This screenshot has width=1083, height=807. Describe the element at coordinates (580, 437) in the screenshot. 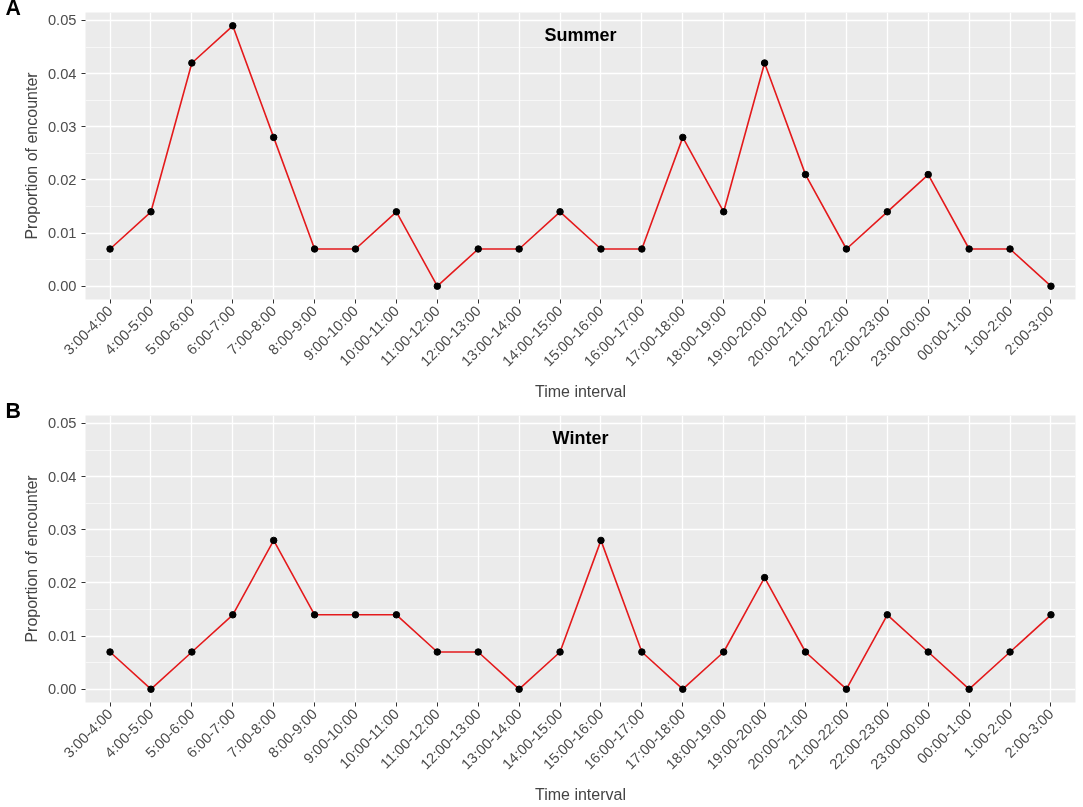

I see `text: Winter` at that location.